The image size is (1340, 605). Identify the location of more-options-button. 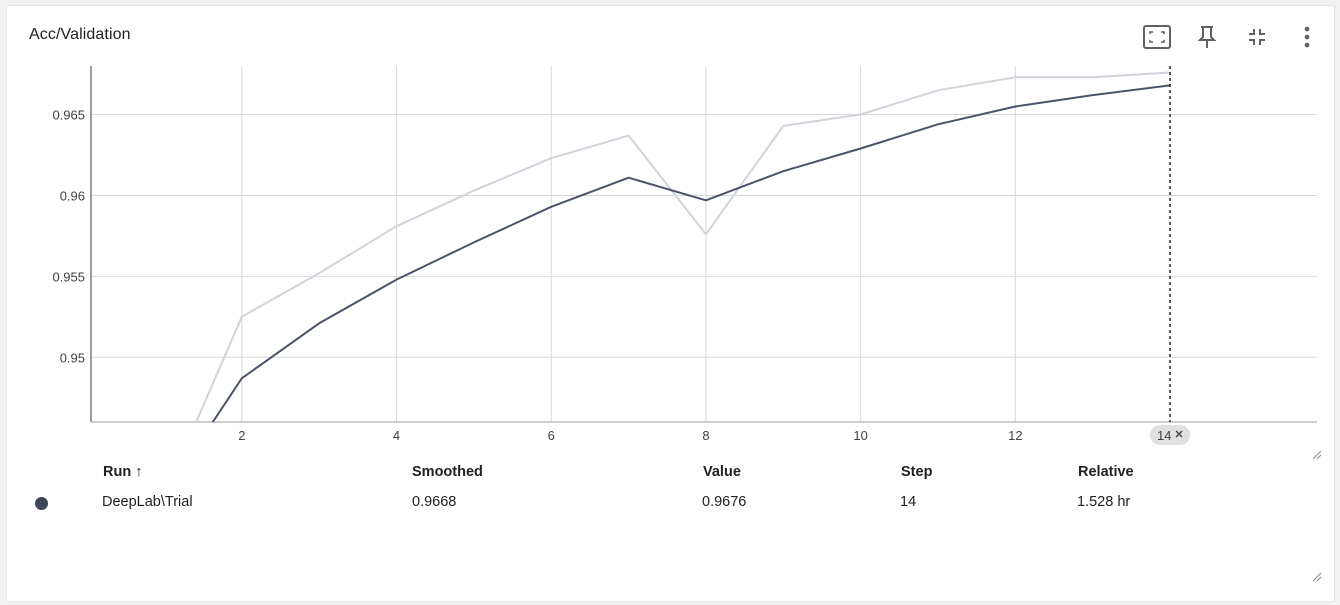
(1307, 37).